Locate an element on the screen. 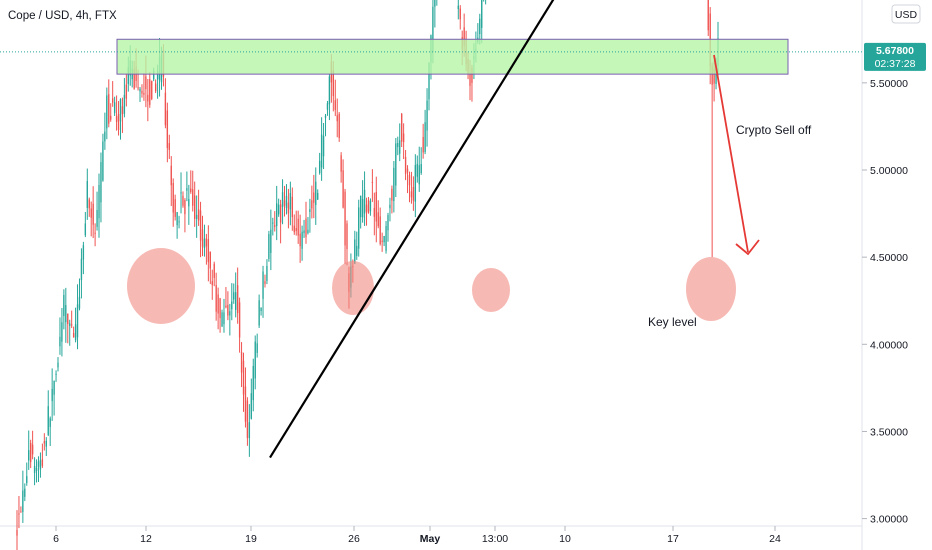  currency-button is located at coordinates (906, 14).